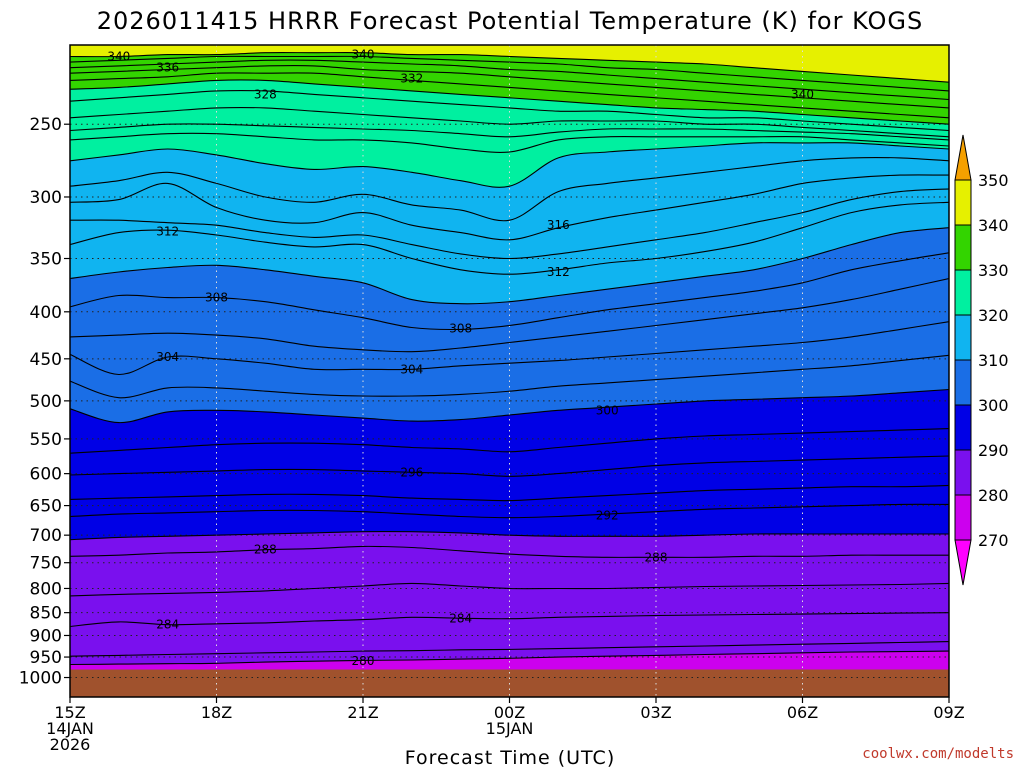 This screenshot has width=1024, height=768. What do you see at coordinates (993, 315) in the screenshot?
I see `colorbar-tick-label: 320` at bounding box center [993, 315].